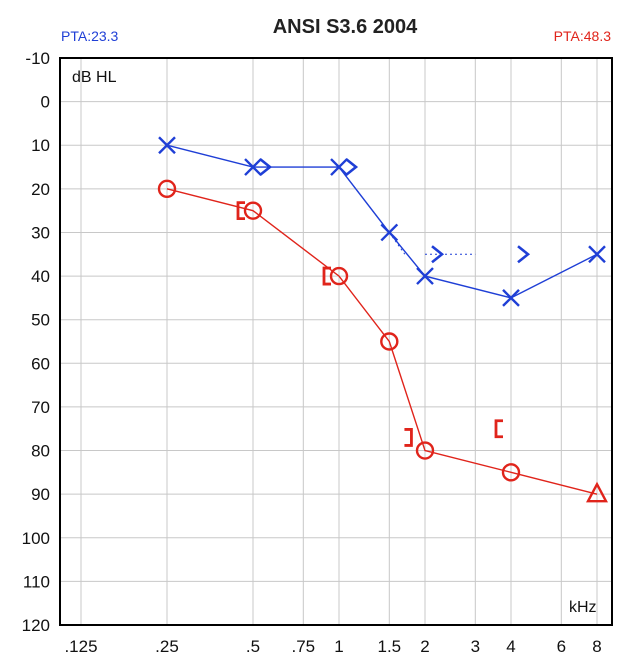  Describe the element at coordinates (389, 646) in the screenshot. I see `x-tick-label: 1.5` at that location.